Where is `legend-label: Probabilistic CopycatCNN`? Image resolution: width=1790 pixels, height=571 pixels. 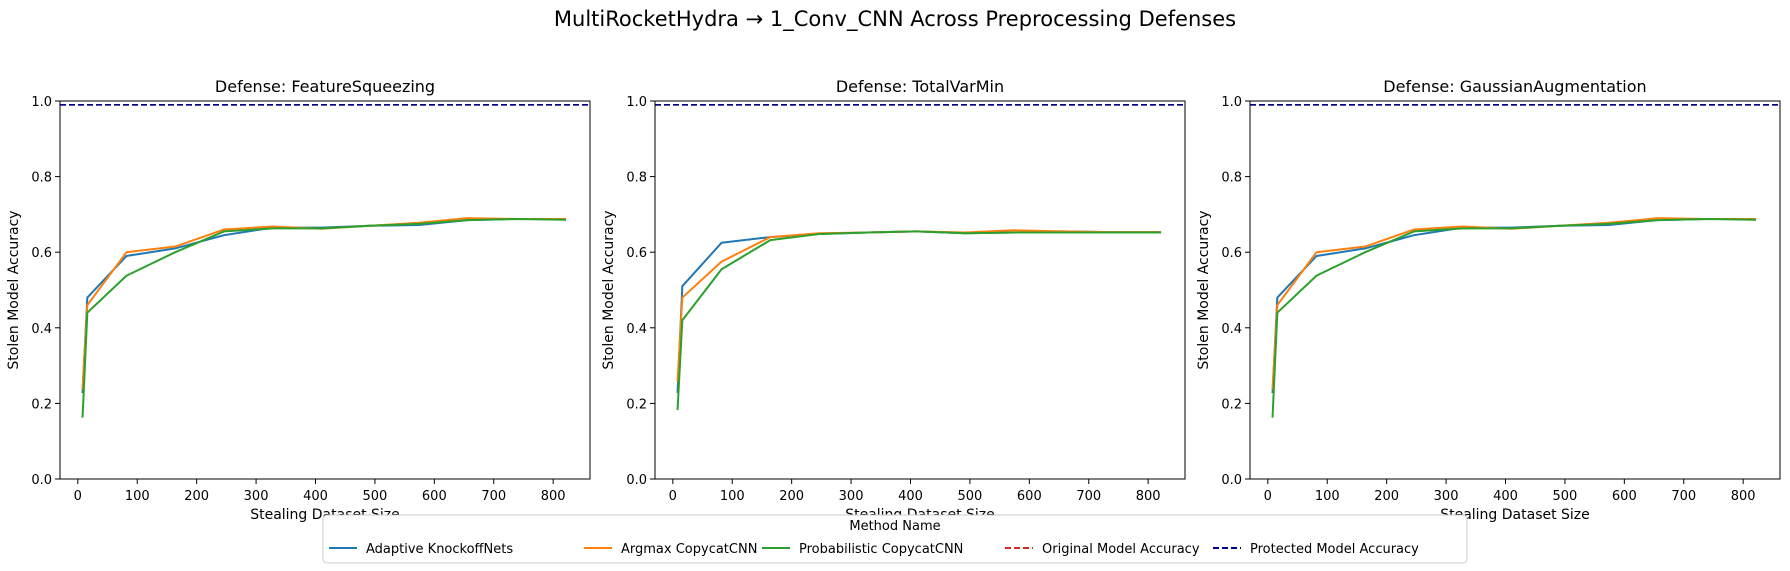
legend-label: Probabilistic CopycatCNN is located at coordinates (881, 549).